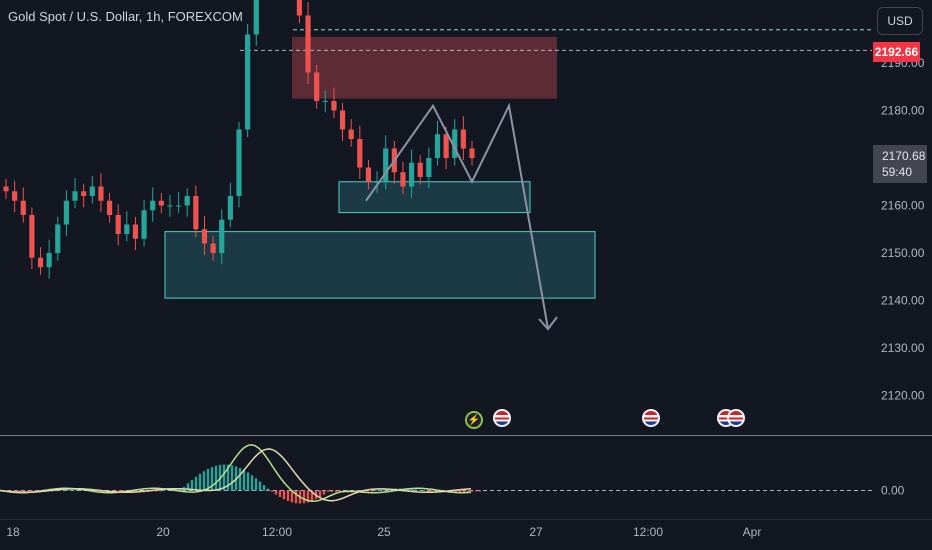  Describe the element at coordinates (903, 348) in the screenshot. I see `price-tick-label: 2130.00` at that location.